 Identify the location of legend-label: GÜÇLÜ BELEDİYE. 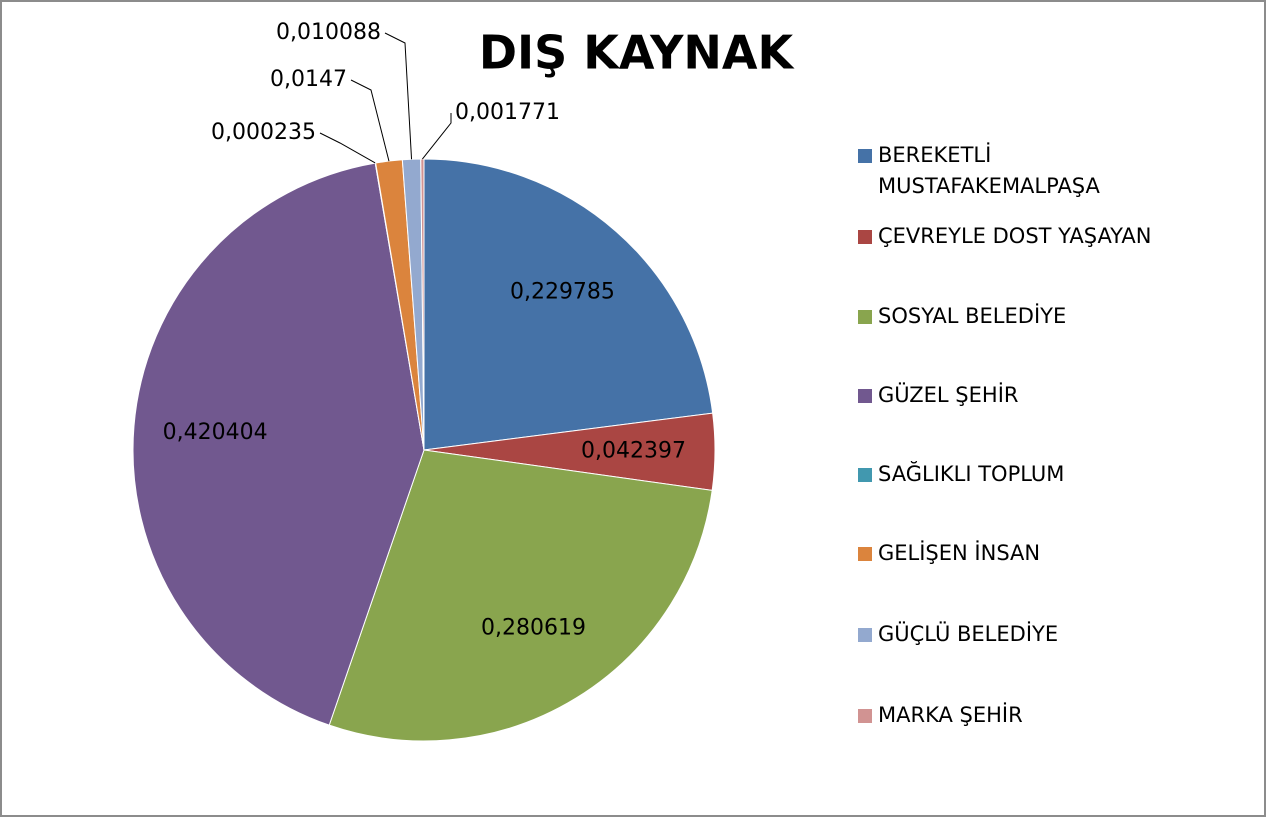
(968, 634).